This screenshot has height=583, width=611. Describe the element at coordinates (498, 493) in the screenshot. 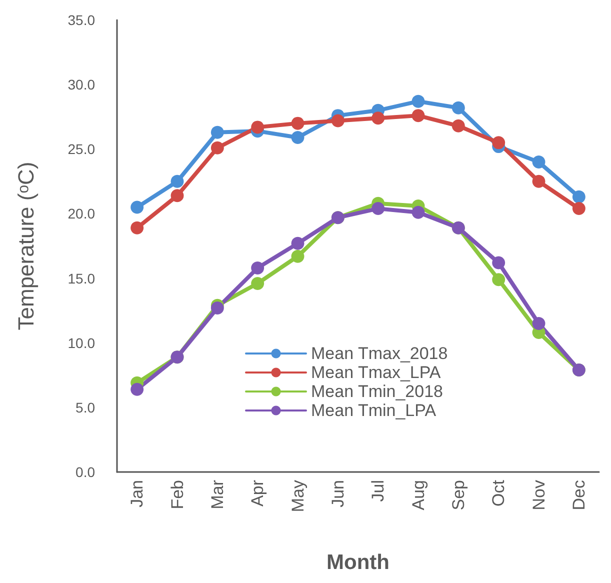

I see `x-tick-label: Oct` at that location.